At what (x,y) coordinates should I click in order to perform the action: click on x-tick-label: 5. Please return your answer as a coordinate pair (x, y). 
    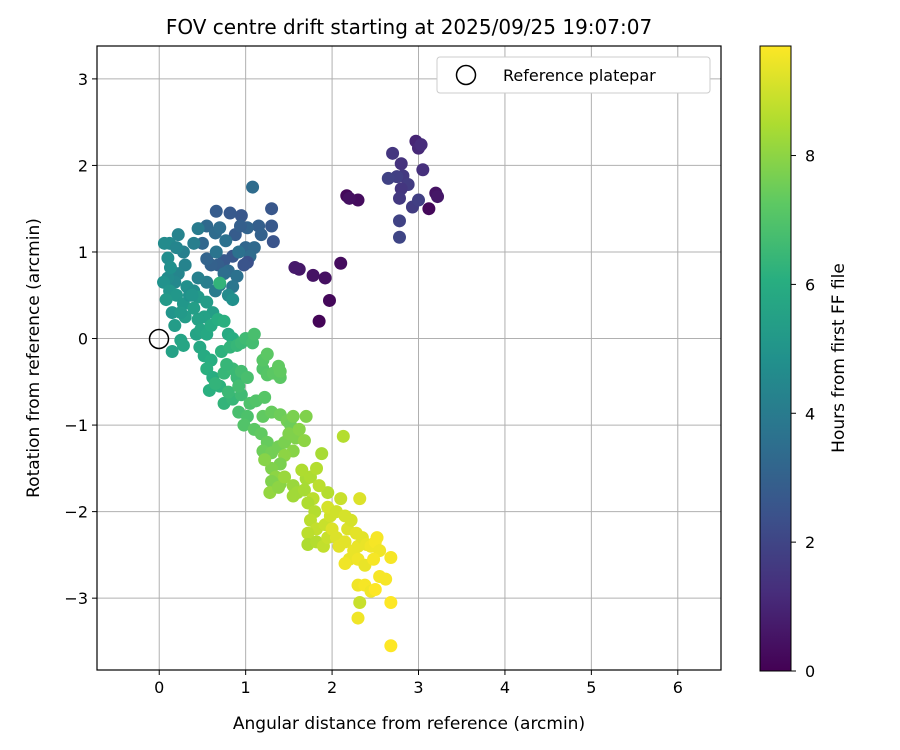
    Looking at the image, I should click on (591, 687).